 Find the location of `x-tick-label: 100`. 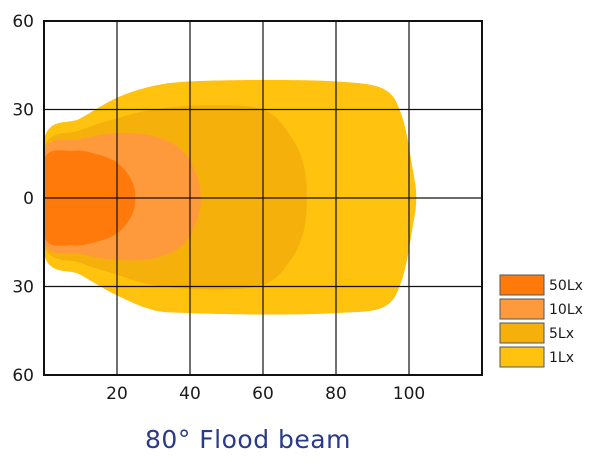

x-tick-label: 100 is located at coordinates (409, 394).